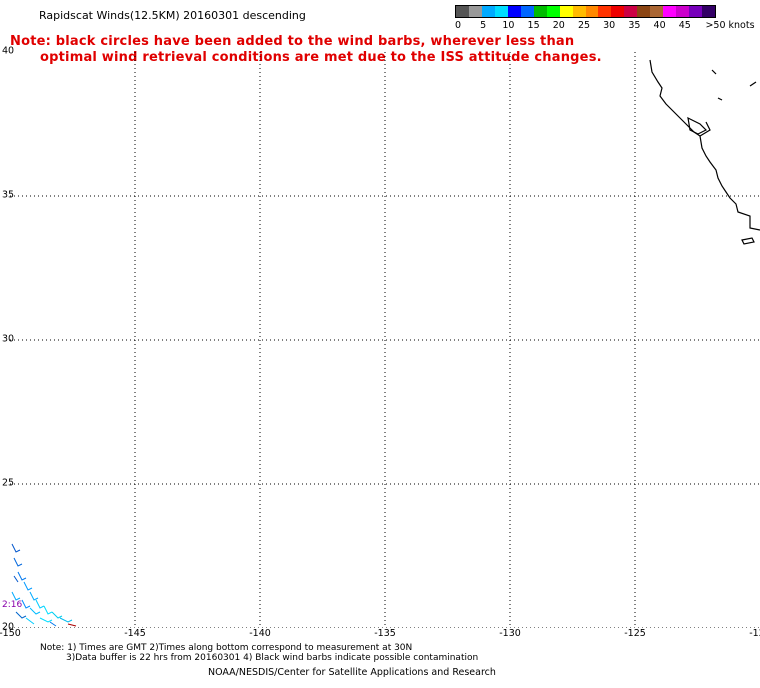 The image size is (760, 688). I want to click on latitude-label: 40, so click(8, 51).